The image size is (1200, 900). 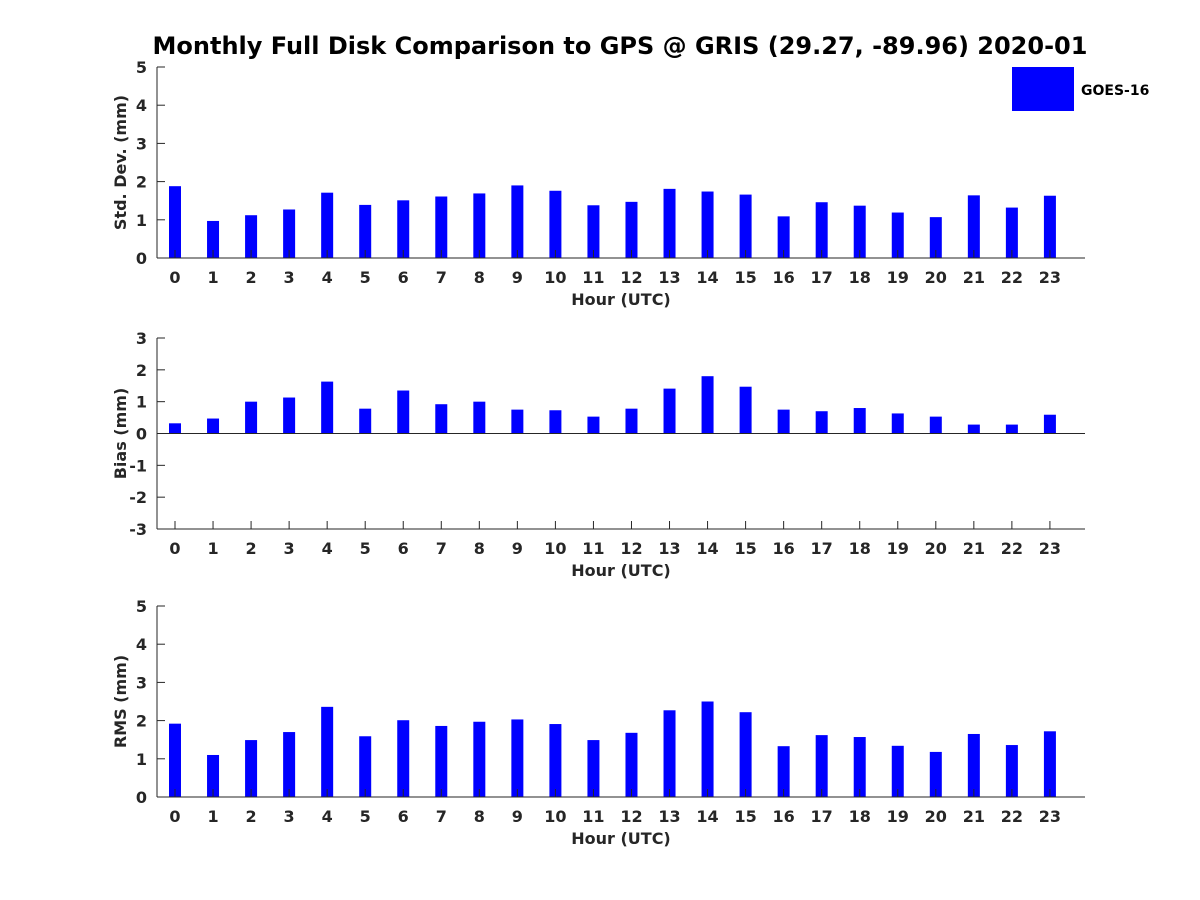 I want to click on std-dev-x-tick-label: 8, so click(x=479, y=277).